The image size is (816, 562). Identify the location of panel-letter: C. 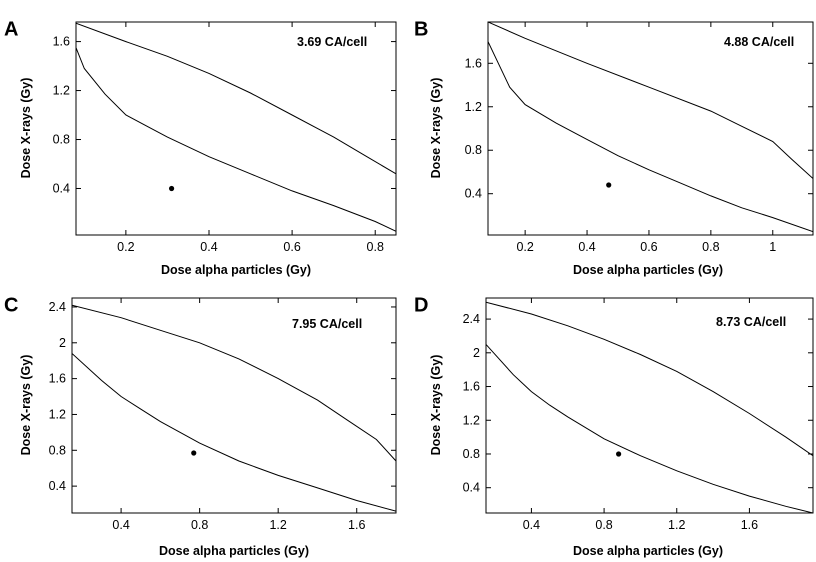
(11, 306).